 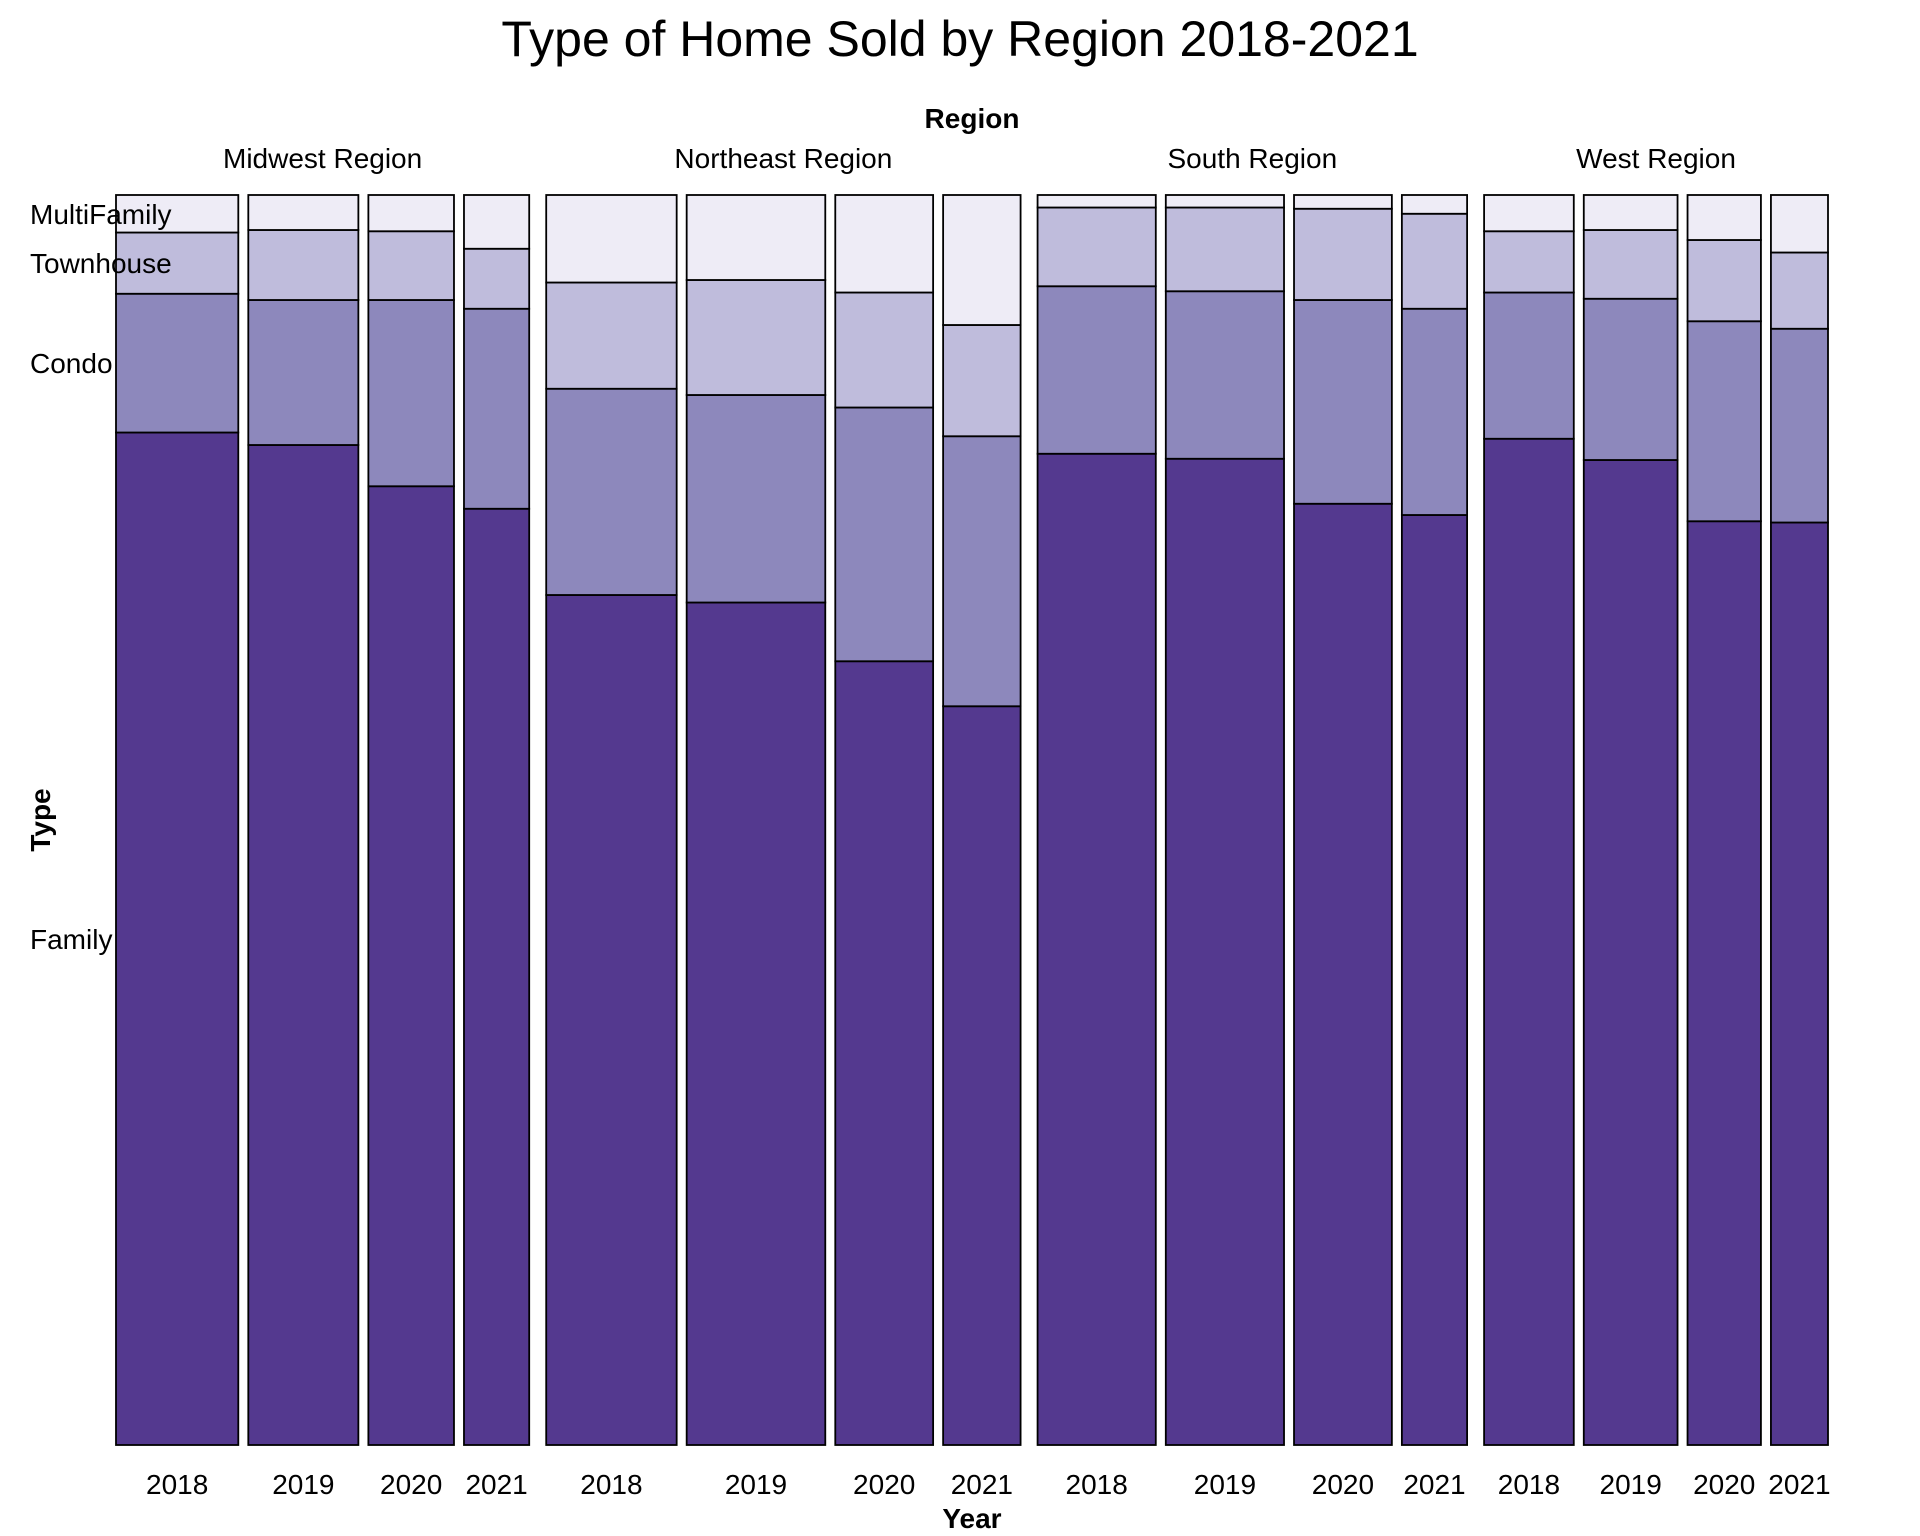 What do you see at coordinates (1630, 264) in the screenshot?
I see `tile-west-region-2019-townhouse` at bounding box center [1630, 264].